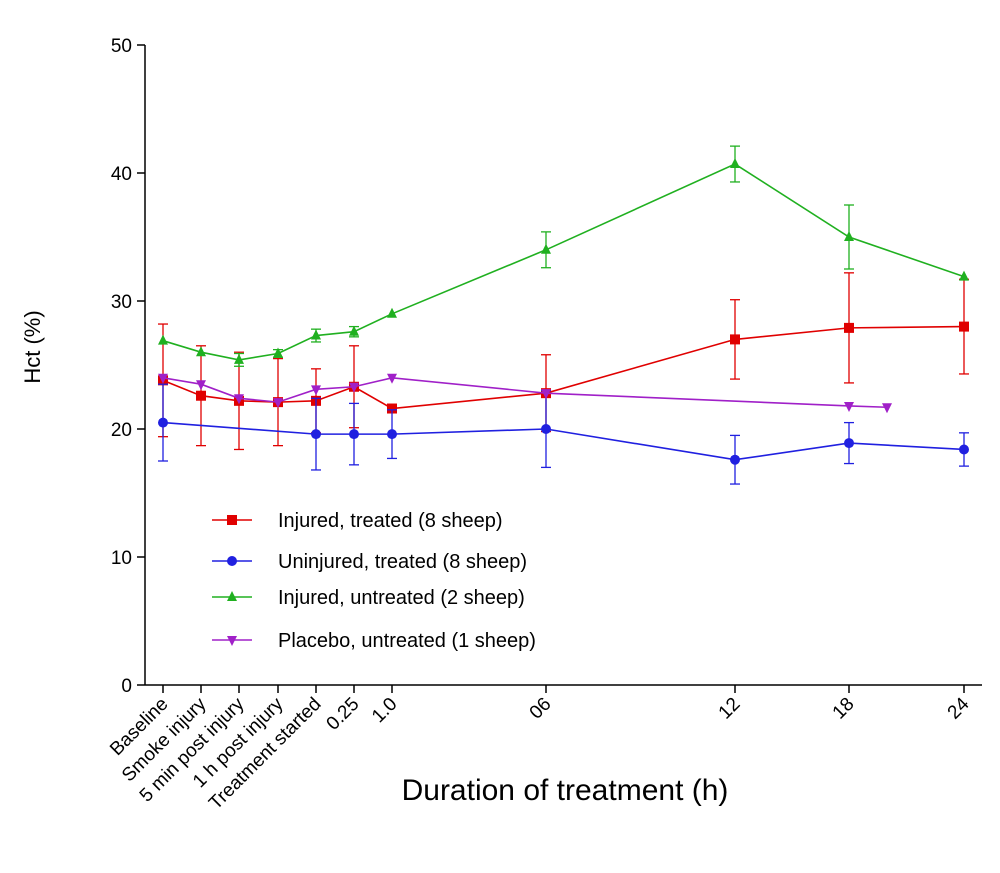 This screenshot has width=1000, height=873. I want to click on legend-label: Injured, untreated (2 sheep), so click(401, 598).